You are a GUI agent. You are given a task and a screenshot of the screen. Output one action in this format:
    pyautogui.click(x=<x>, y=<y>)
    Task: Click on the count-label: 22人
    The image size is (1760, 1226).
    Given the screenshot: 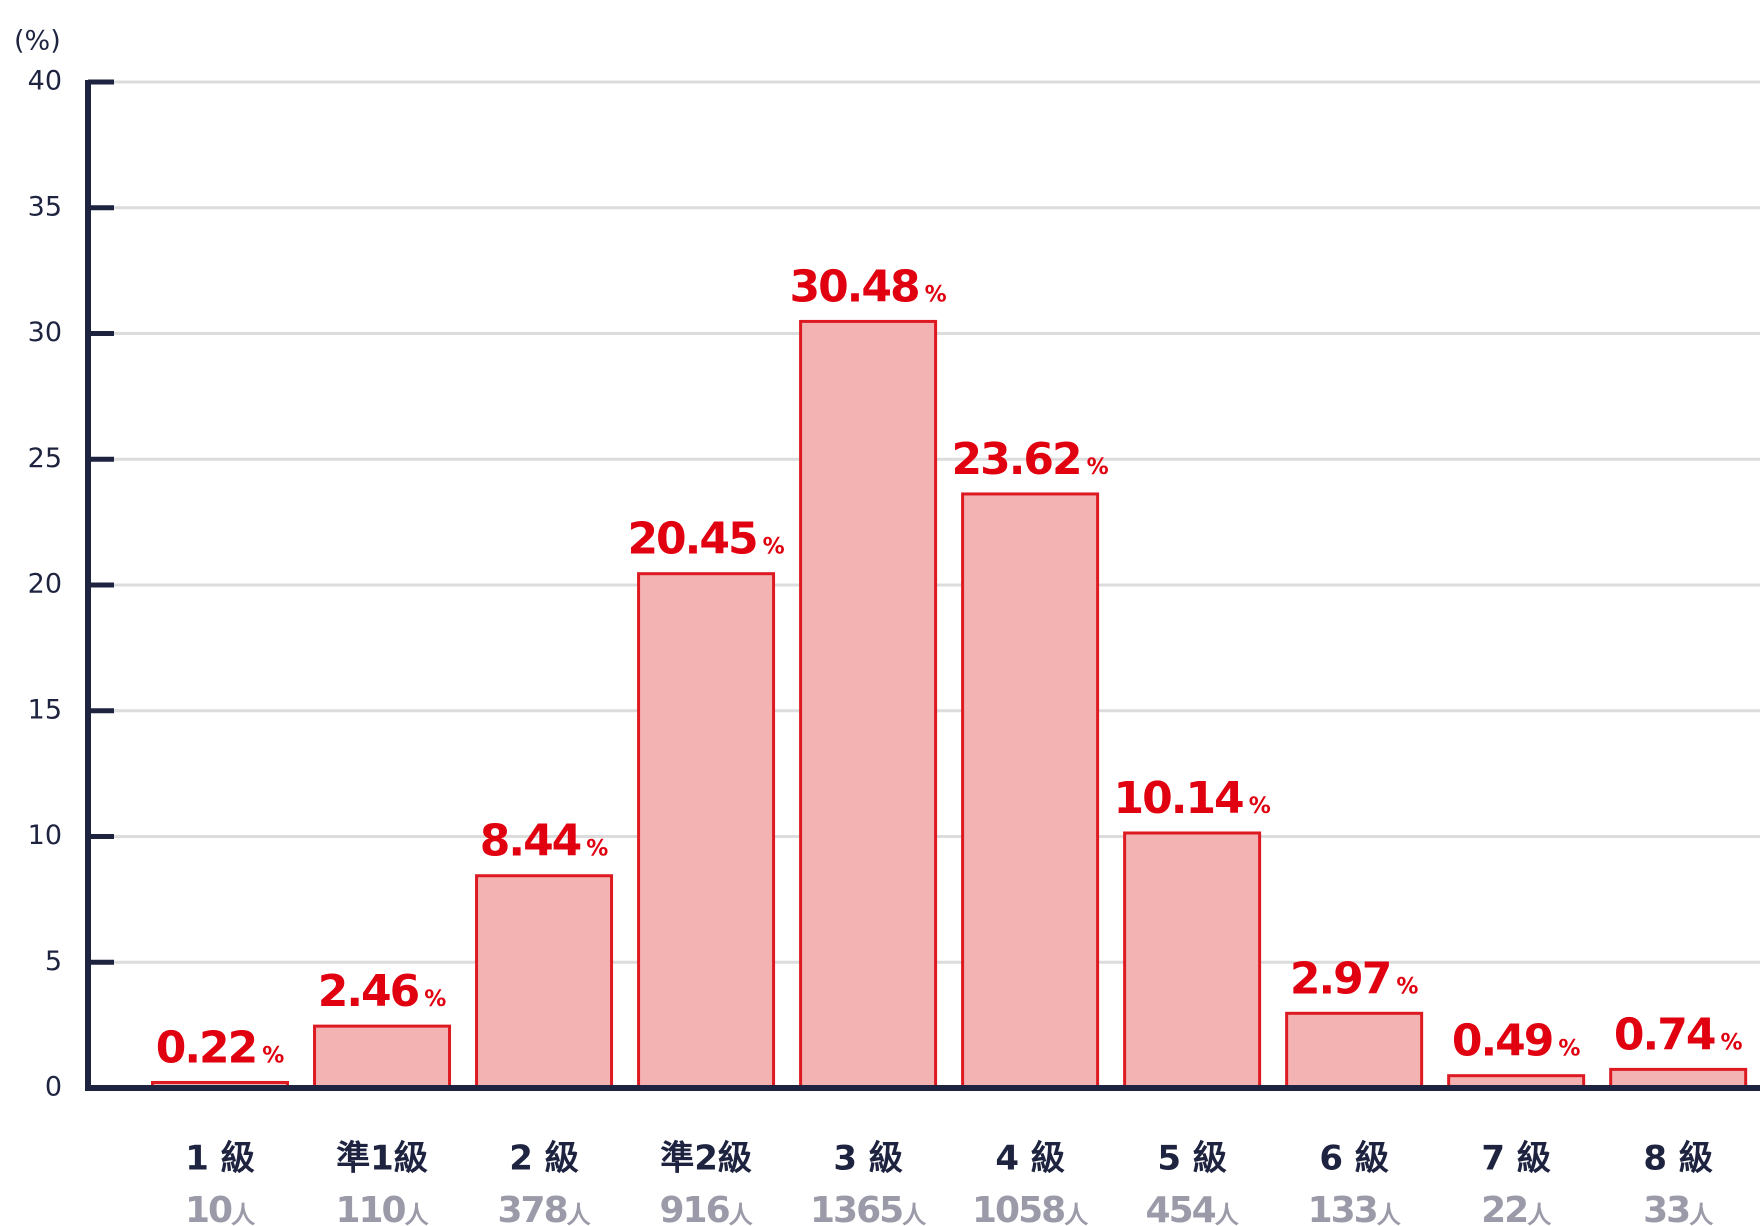 What is the action you would take?
    pyautogui.click(x=1516, y=1208)
    